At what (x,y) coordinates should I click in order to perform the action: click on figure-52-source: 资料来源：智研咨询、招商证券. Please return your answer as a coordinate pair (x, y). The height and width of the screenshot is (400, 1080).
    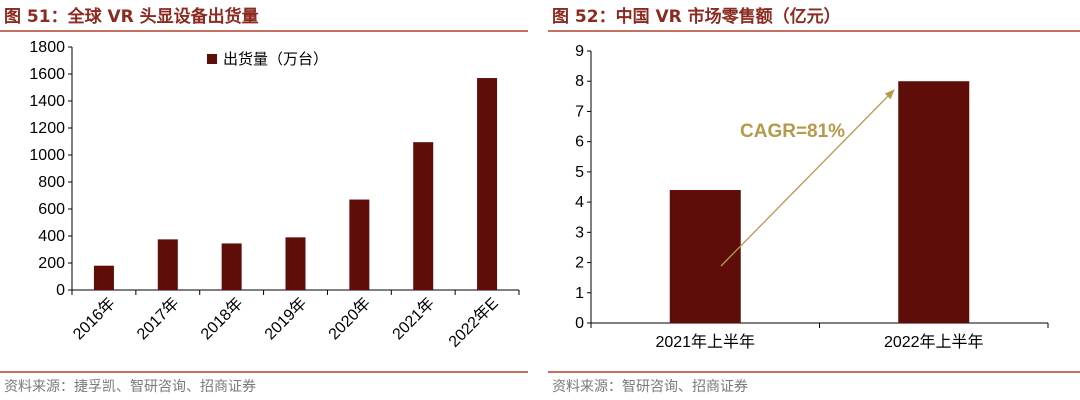
    Looking at the image, I should click on (650, 387).